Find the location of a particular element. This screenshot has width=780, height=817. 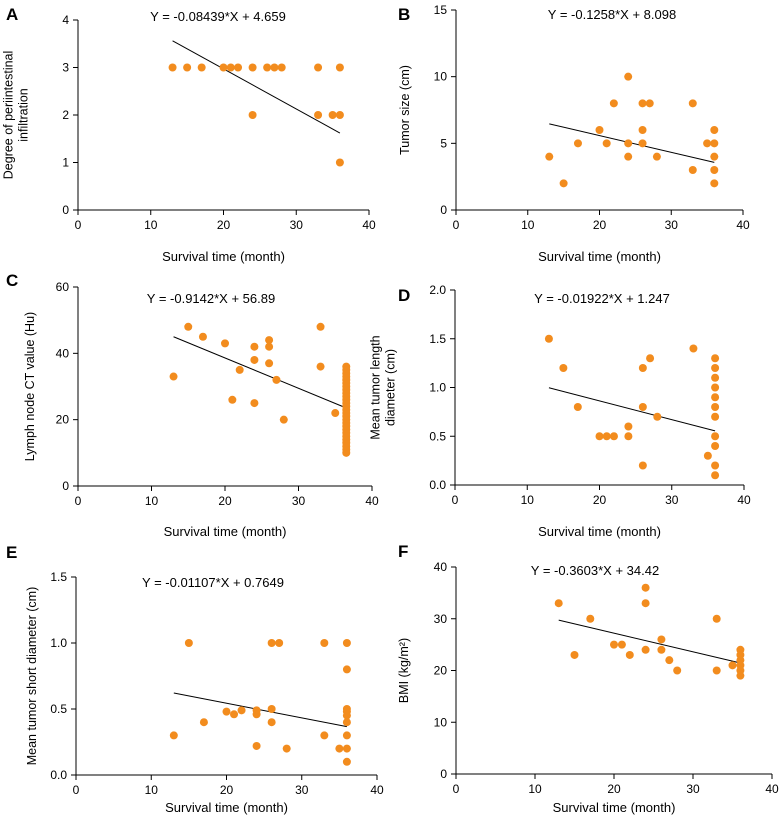

y-tick-label: 2.0 is located at coordinates (437, 290).